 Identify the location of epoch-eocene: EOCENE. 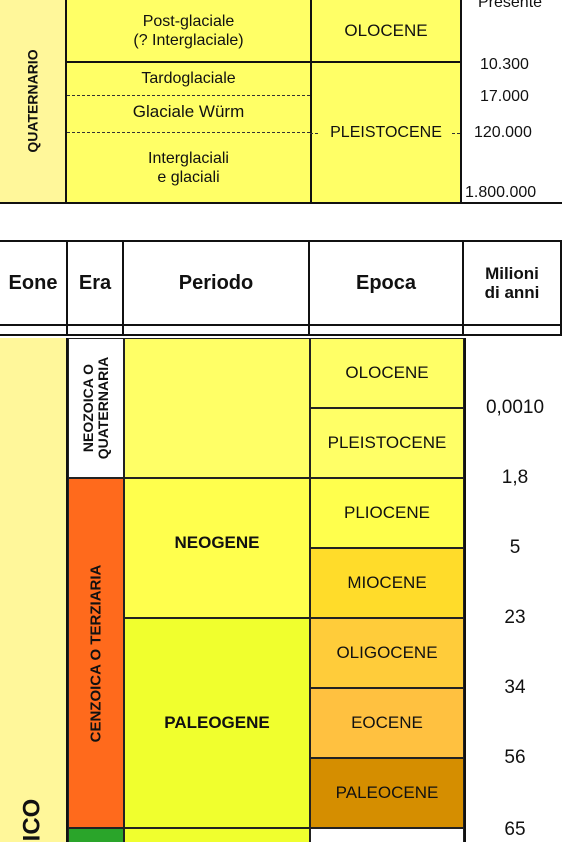
(387, 723).